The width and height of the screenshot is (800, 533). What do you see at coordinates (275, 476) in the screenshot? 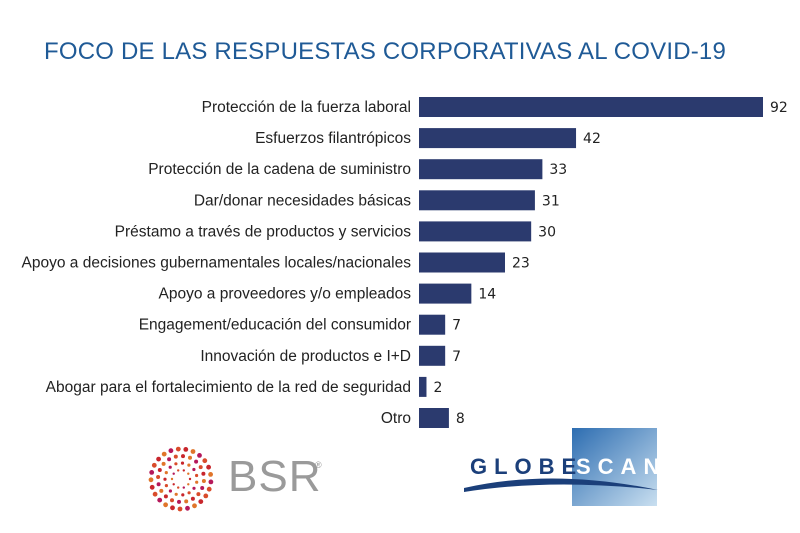
I see `bsr-logo-text: BSR` at bounding box center [275, 476].